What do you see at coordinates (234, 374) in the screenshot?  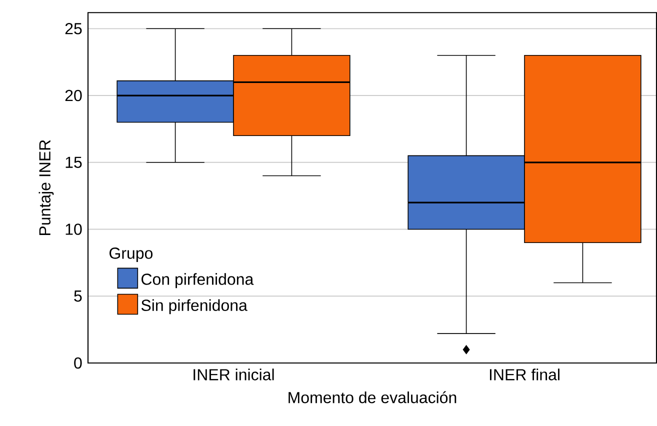 I see `x-tick-label: INER inicial` at bounding box center [234, 374].